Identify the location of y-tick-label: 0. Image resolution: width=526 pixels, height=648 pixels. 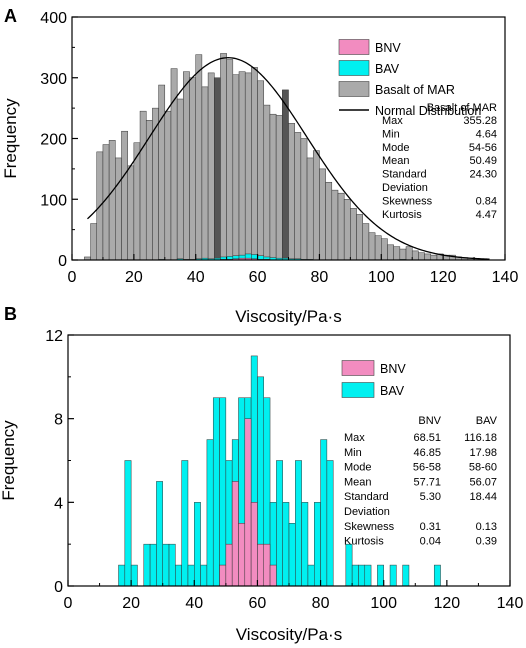
(58, 587).